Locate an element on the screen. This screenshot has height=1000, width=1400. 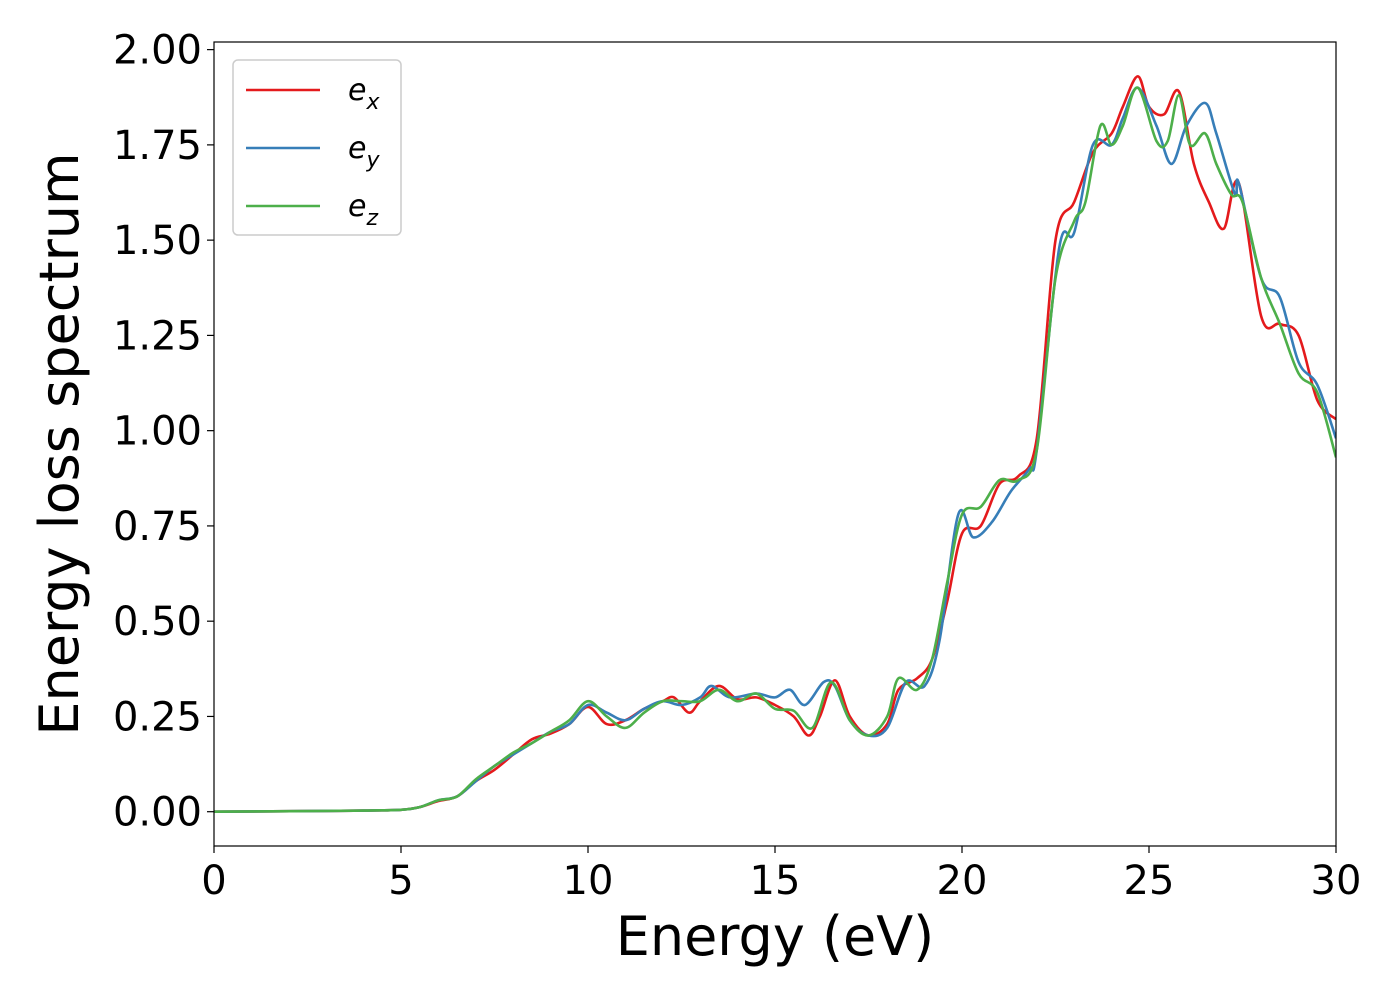
y-tick-label: 0.50 is located at coordinates (157, 622).